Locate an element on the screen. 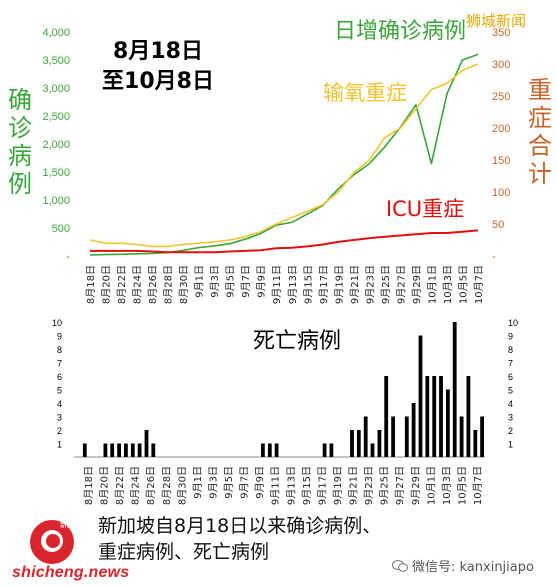 This screenshot has width=557, height=587. bar-x-tick-label: 9月3日 is located at coordinates (213, 482).